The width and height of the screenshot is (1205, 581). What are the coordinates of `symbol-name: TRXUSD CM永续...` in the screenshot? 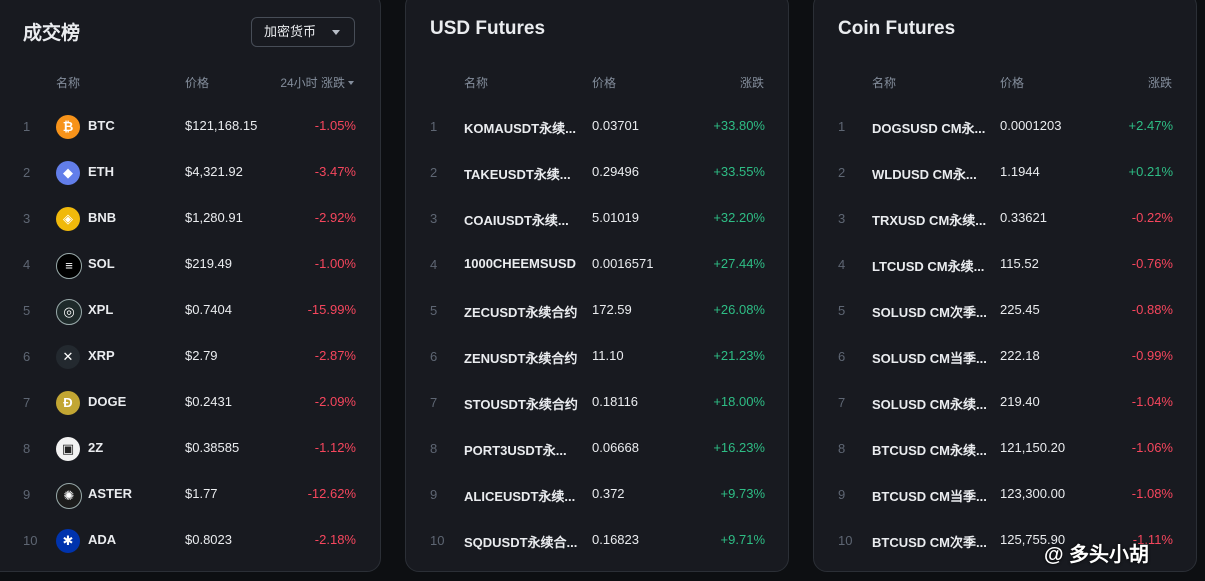 It's located at (929, 220).